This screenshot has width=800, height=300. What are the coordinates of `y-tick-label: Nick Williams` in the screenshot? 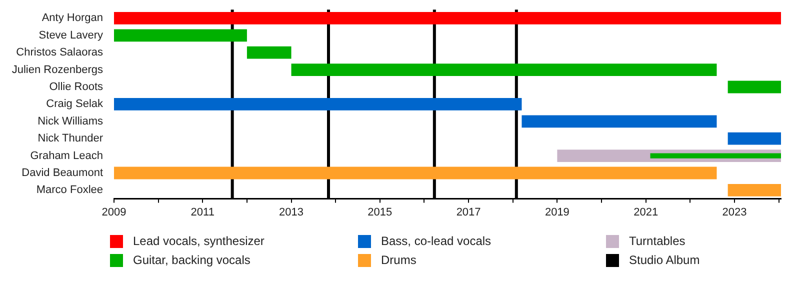 It's located at (71, 121).